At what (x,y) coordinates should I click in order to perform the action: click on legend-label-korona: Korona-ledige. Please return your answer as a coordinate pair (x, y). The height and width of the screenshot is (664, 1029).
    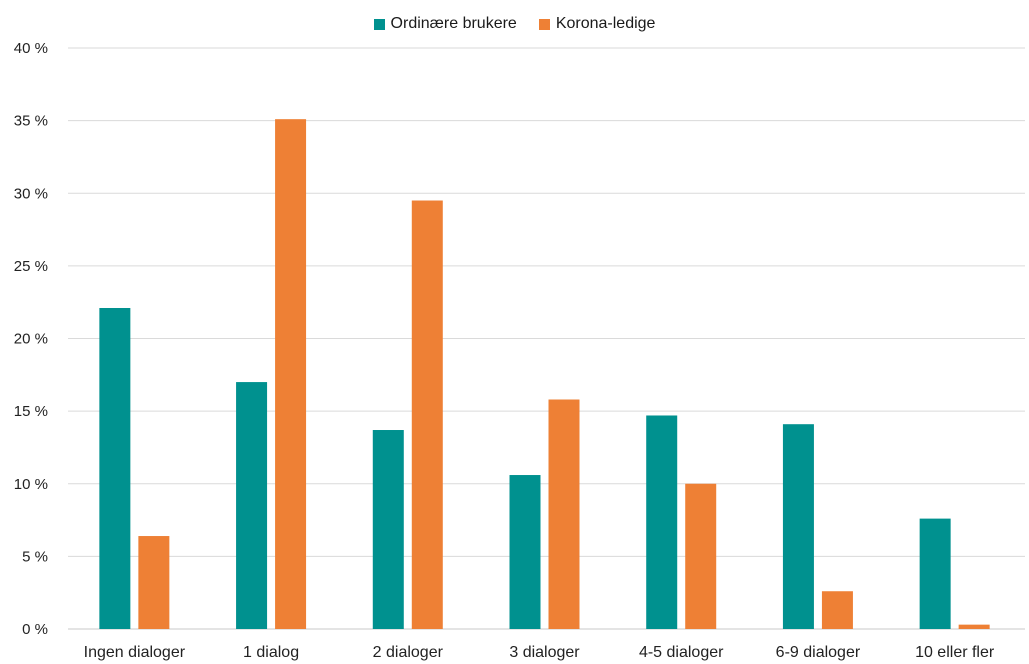
    Looking at the image, I should click on (605, 23).